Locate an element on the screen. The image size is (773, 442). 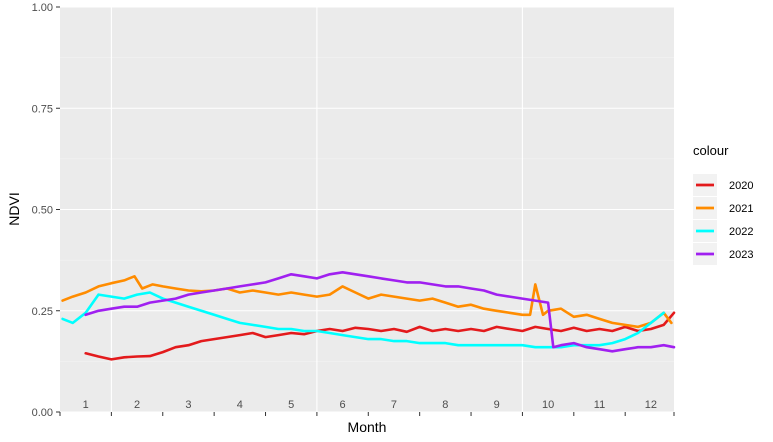
y-tick-label: 0.00 is located at coordinates (42, 413).